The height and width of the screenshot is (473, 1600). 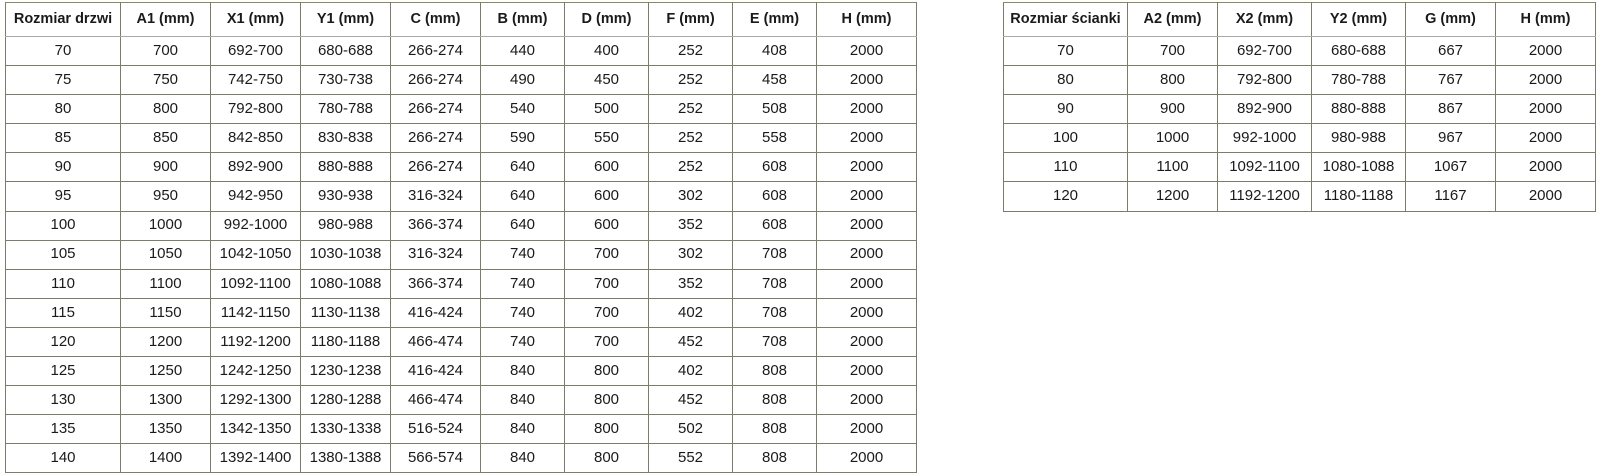 What do you see at coordinates (522, 80) in the screenshot?
I see `doors-table-cell: 490` at bounding box center [522, 80].